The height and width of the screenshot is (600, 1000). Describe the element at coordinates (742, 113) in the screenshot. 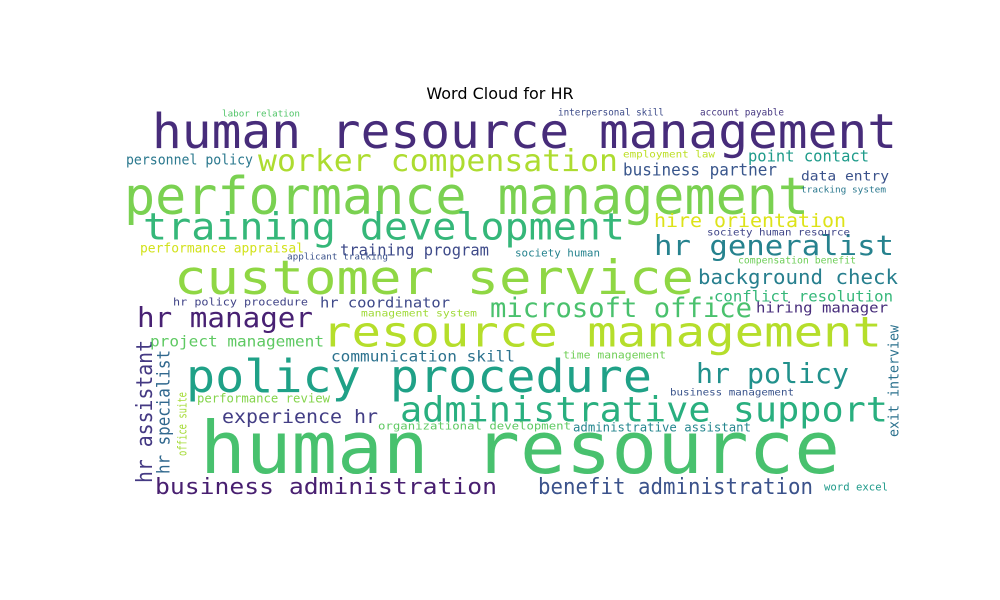

I see `word-account-payable: account payable` at that location.